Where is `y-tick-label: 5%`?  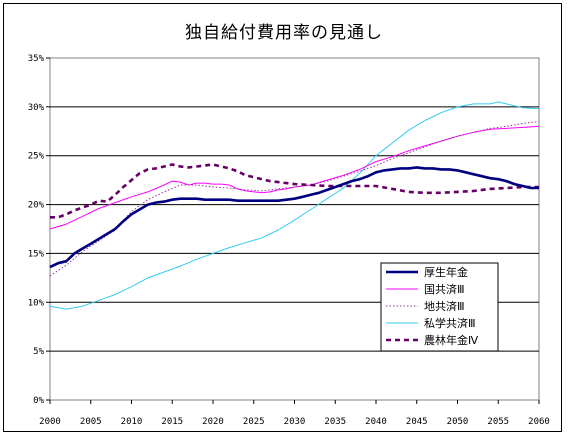 y-tick-label: 5% is located at coordinates (38, 352).